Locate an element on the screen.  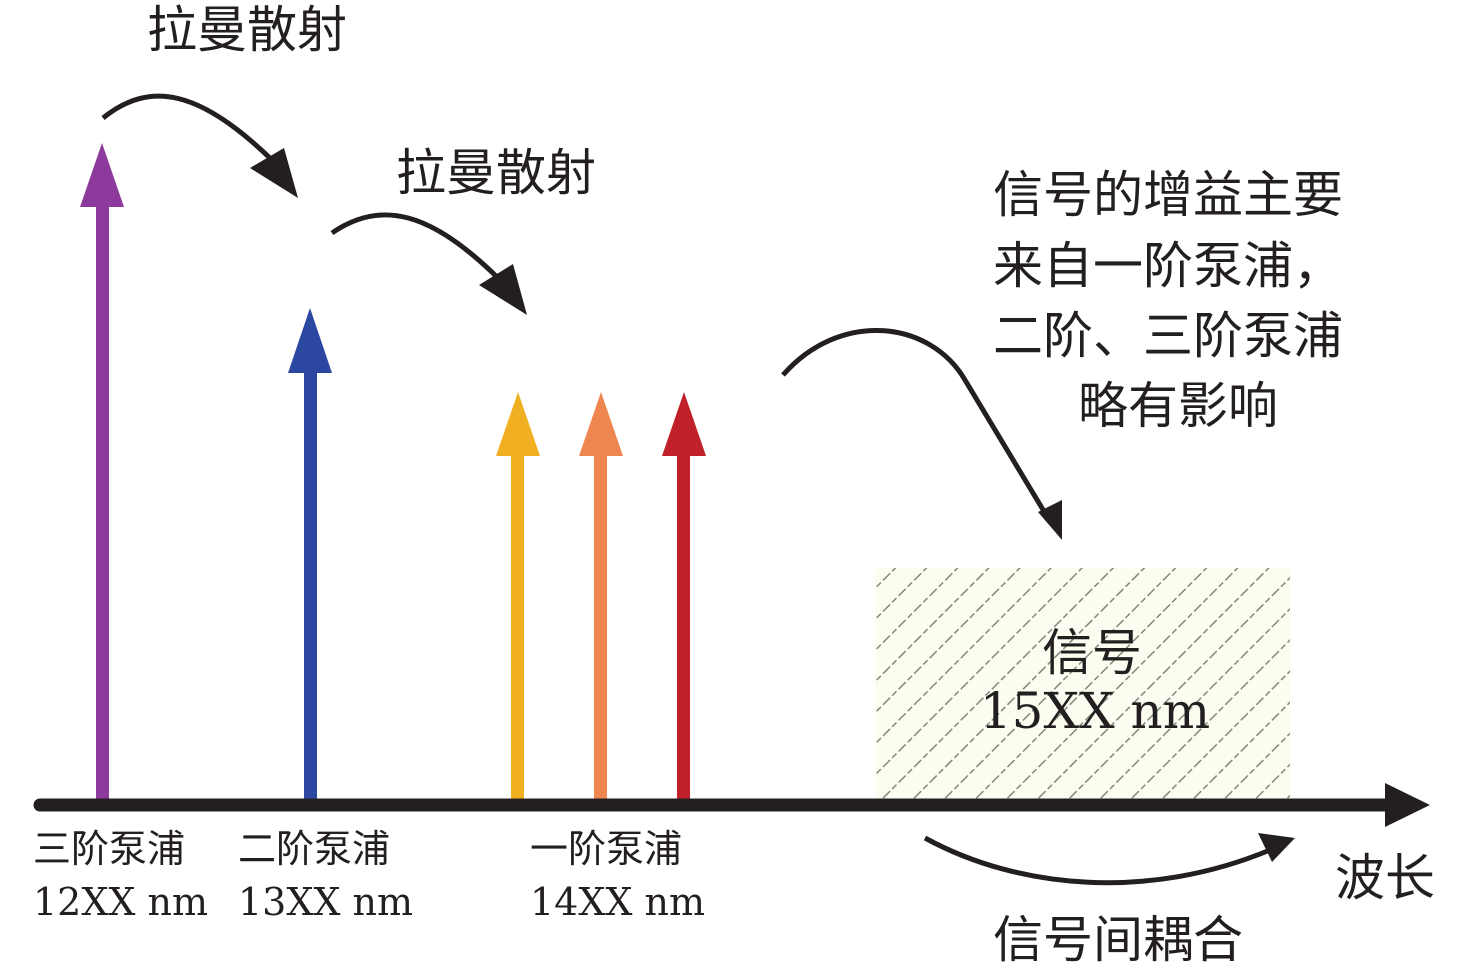
gain-note-line-1: 信号的增益主要 is located at coordinates (1168, 195).